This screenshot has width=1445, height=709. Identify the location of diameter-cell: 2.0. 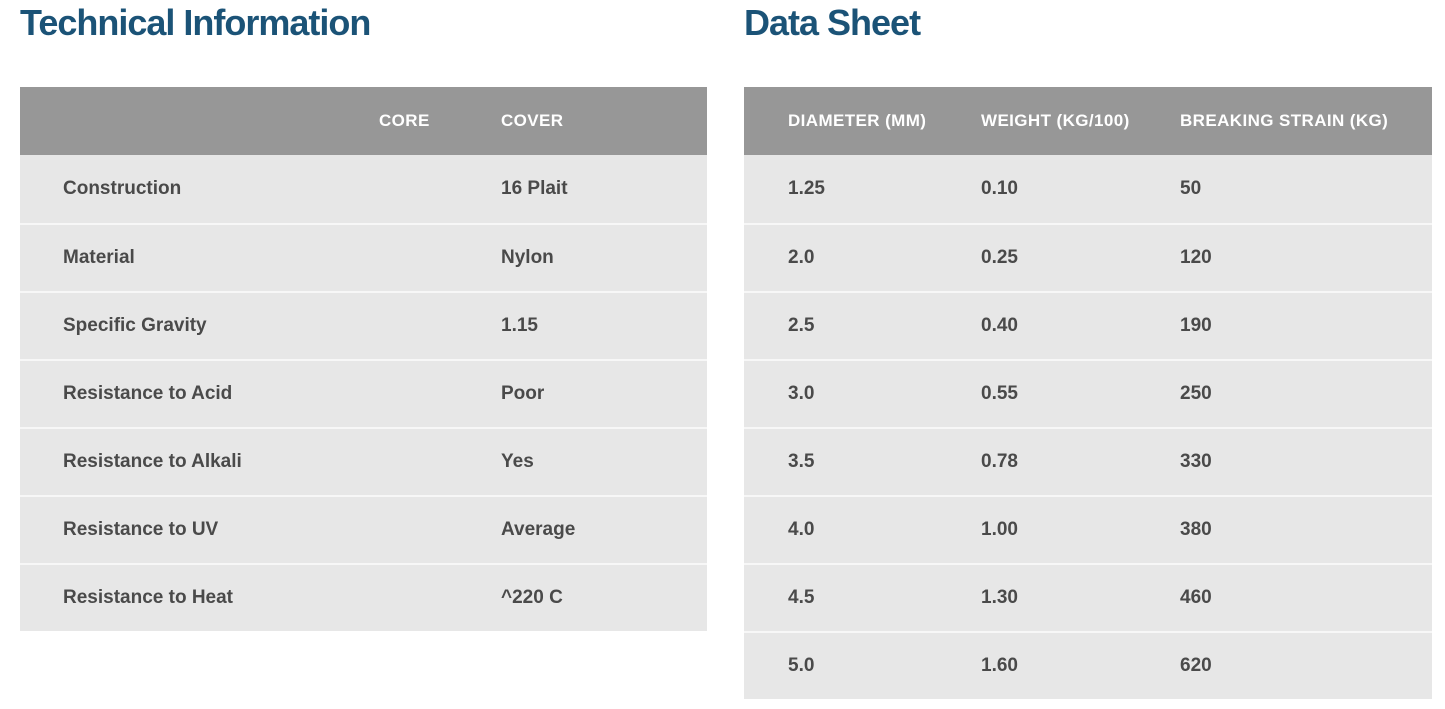
(801, 257).